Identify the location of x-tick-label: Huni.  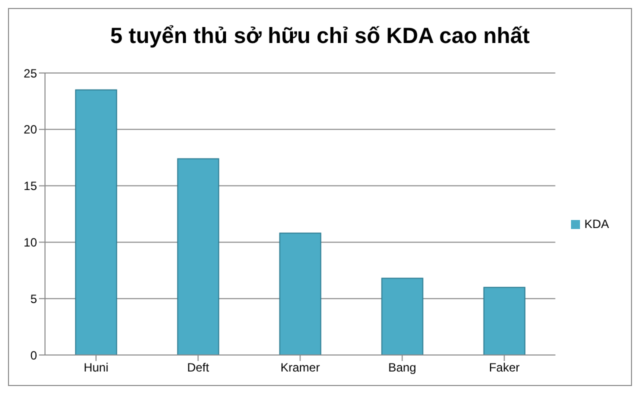
(96, 367).